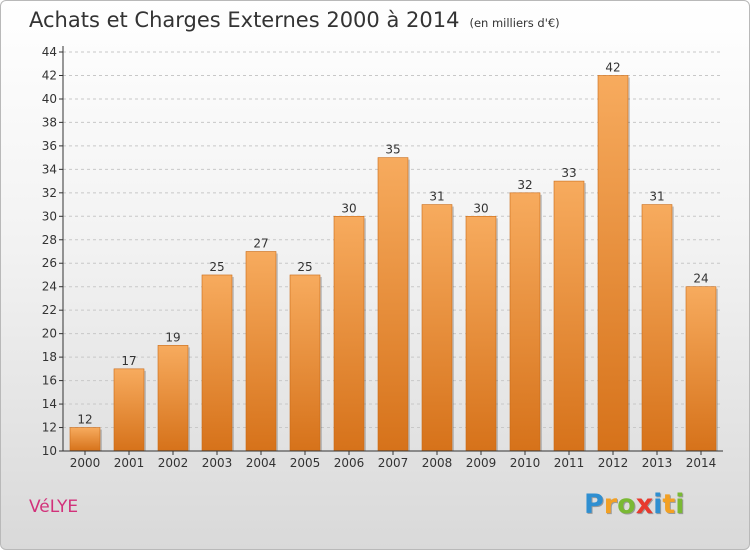  I want to click on x-tick-label: 2014, so click(701, 463).